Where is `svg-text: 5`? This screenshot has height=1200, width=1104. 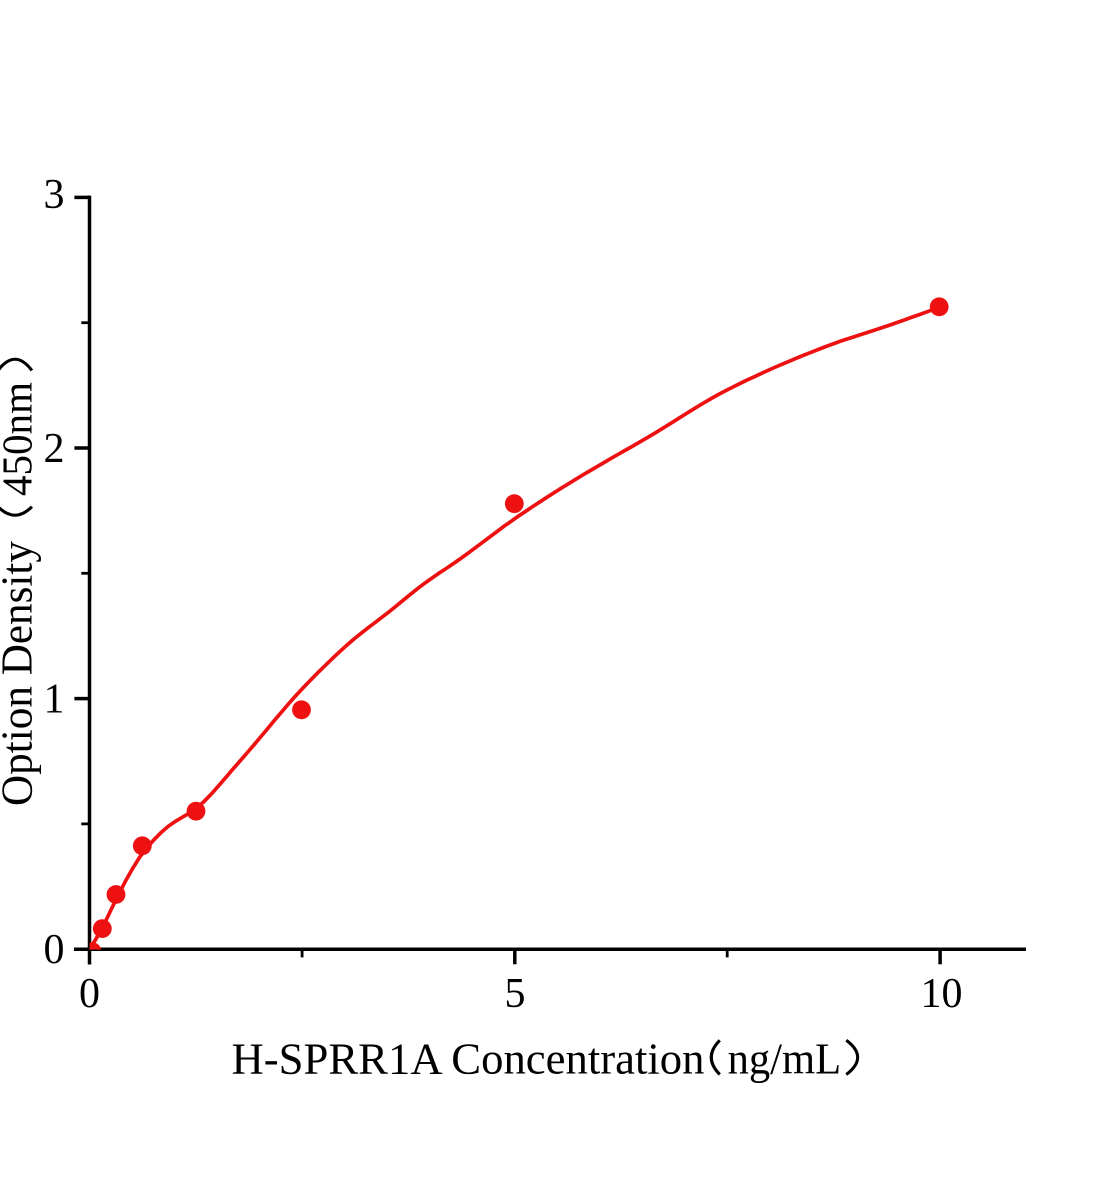
svg-text: 5 is located at coordinates (515, 994).